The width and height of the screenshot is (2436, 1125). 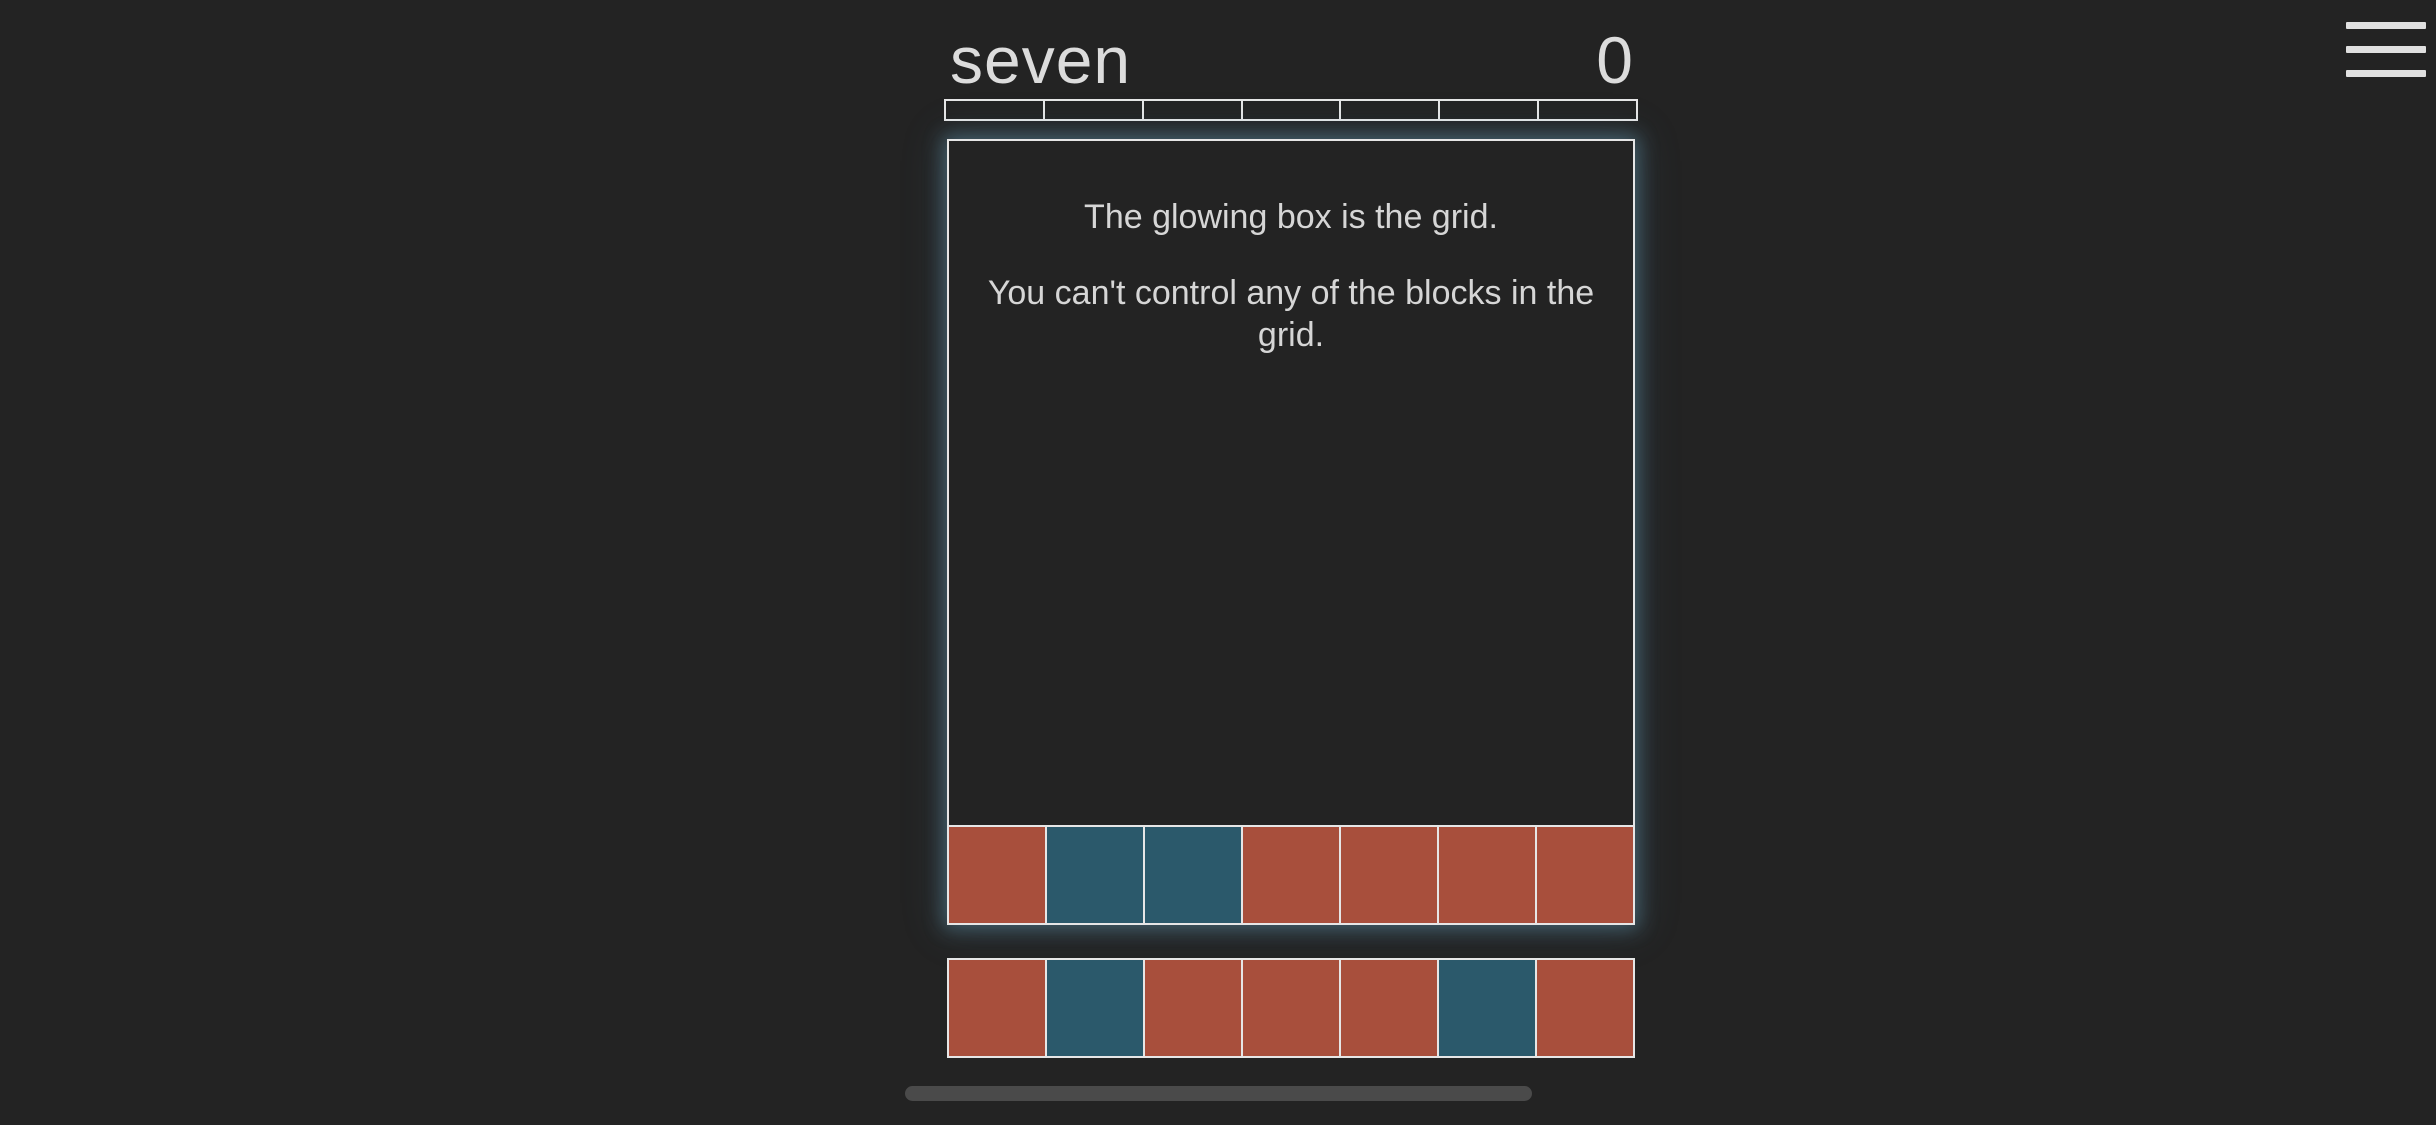 I want to click on incoming-block-row, so click(x=1291, y=1008).